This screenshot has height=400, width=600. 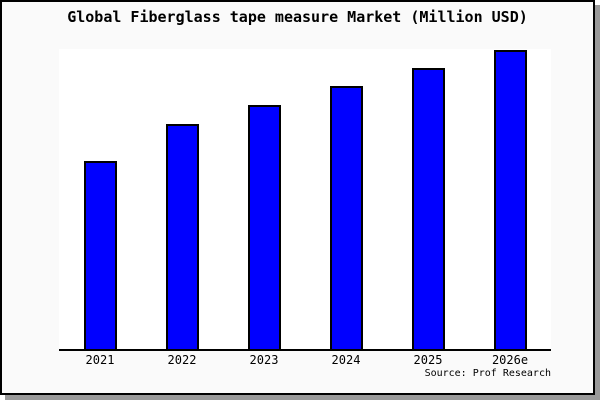 What do you see at coordinates (510, 199) in the screenshot?
I see `bar-2026e` at bounding box center [510, 199].